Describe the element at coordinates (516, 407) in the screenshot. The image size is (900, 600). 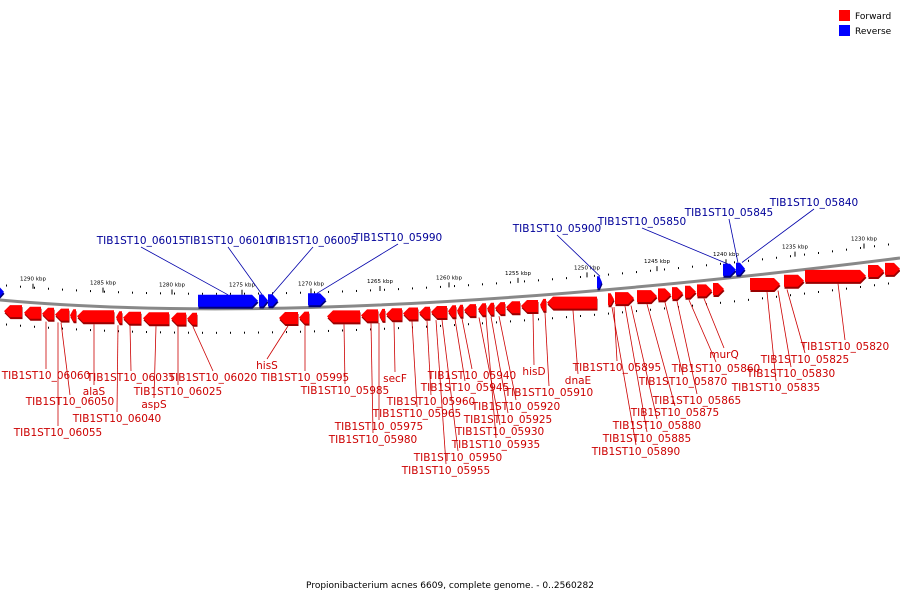
I see `gene-label: TIB1ST10_05920` at that location.